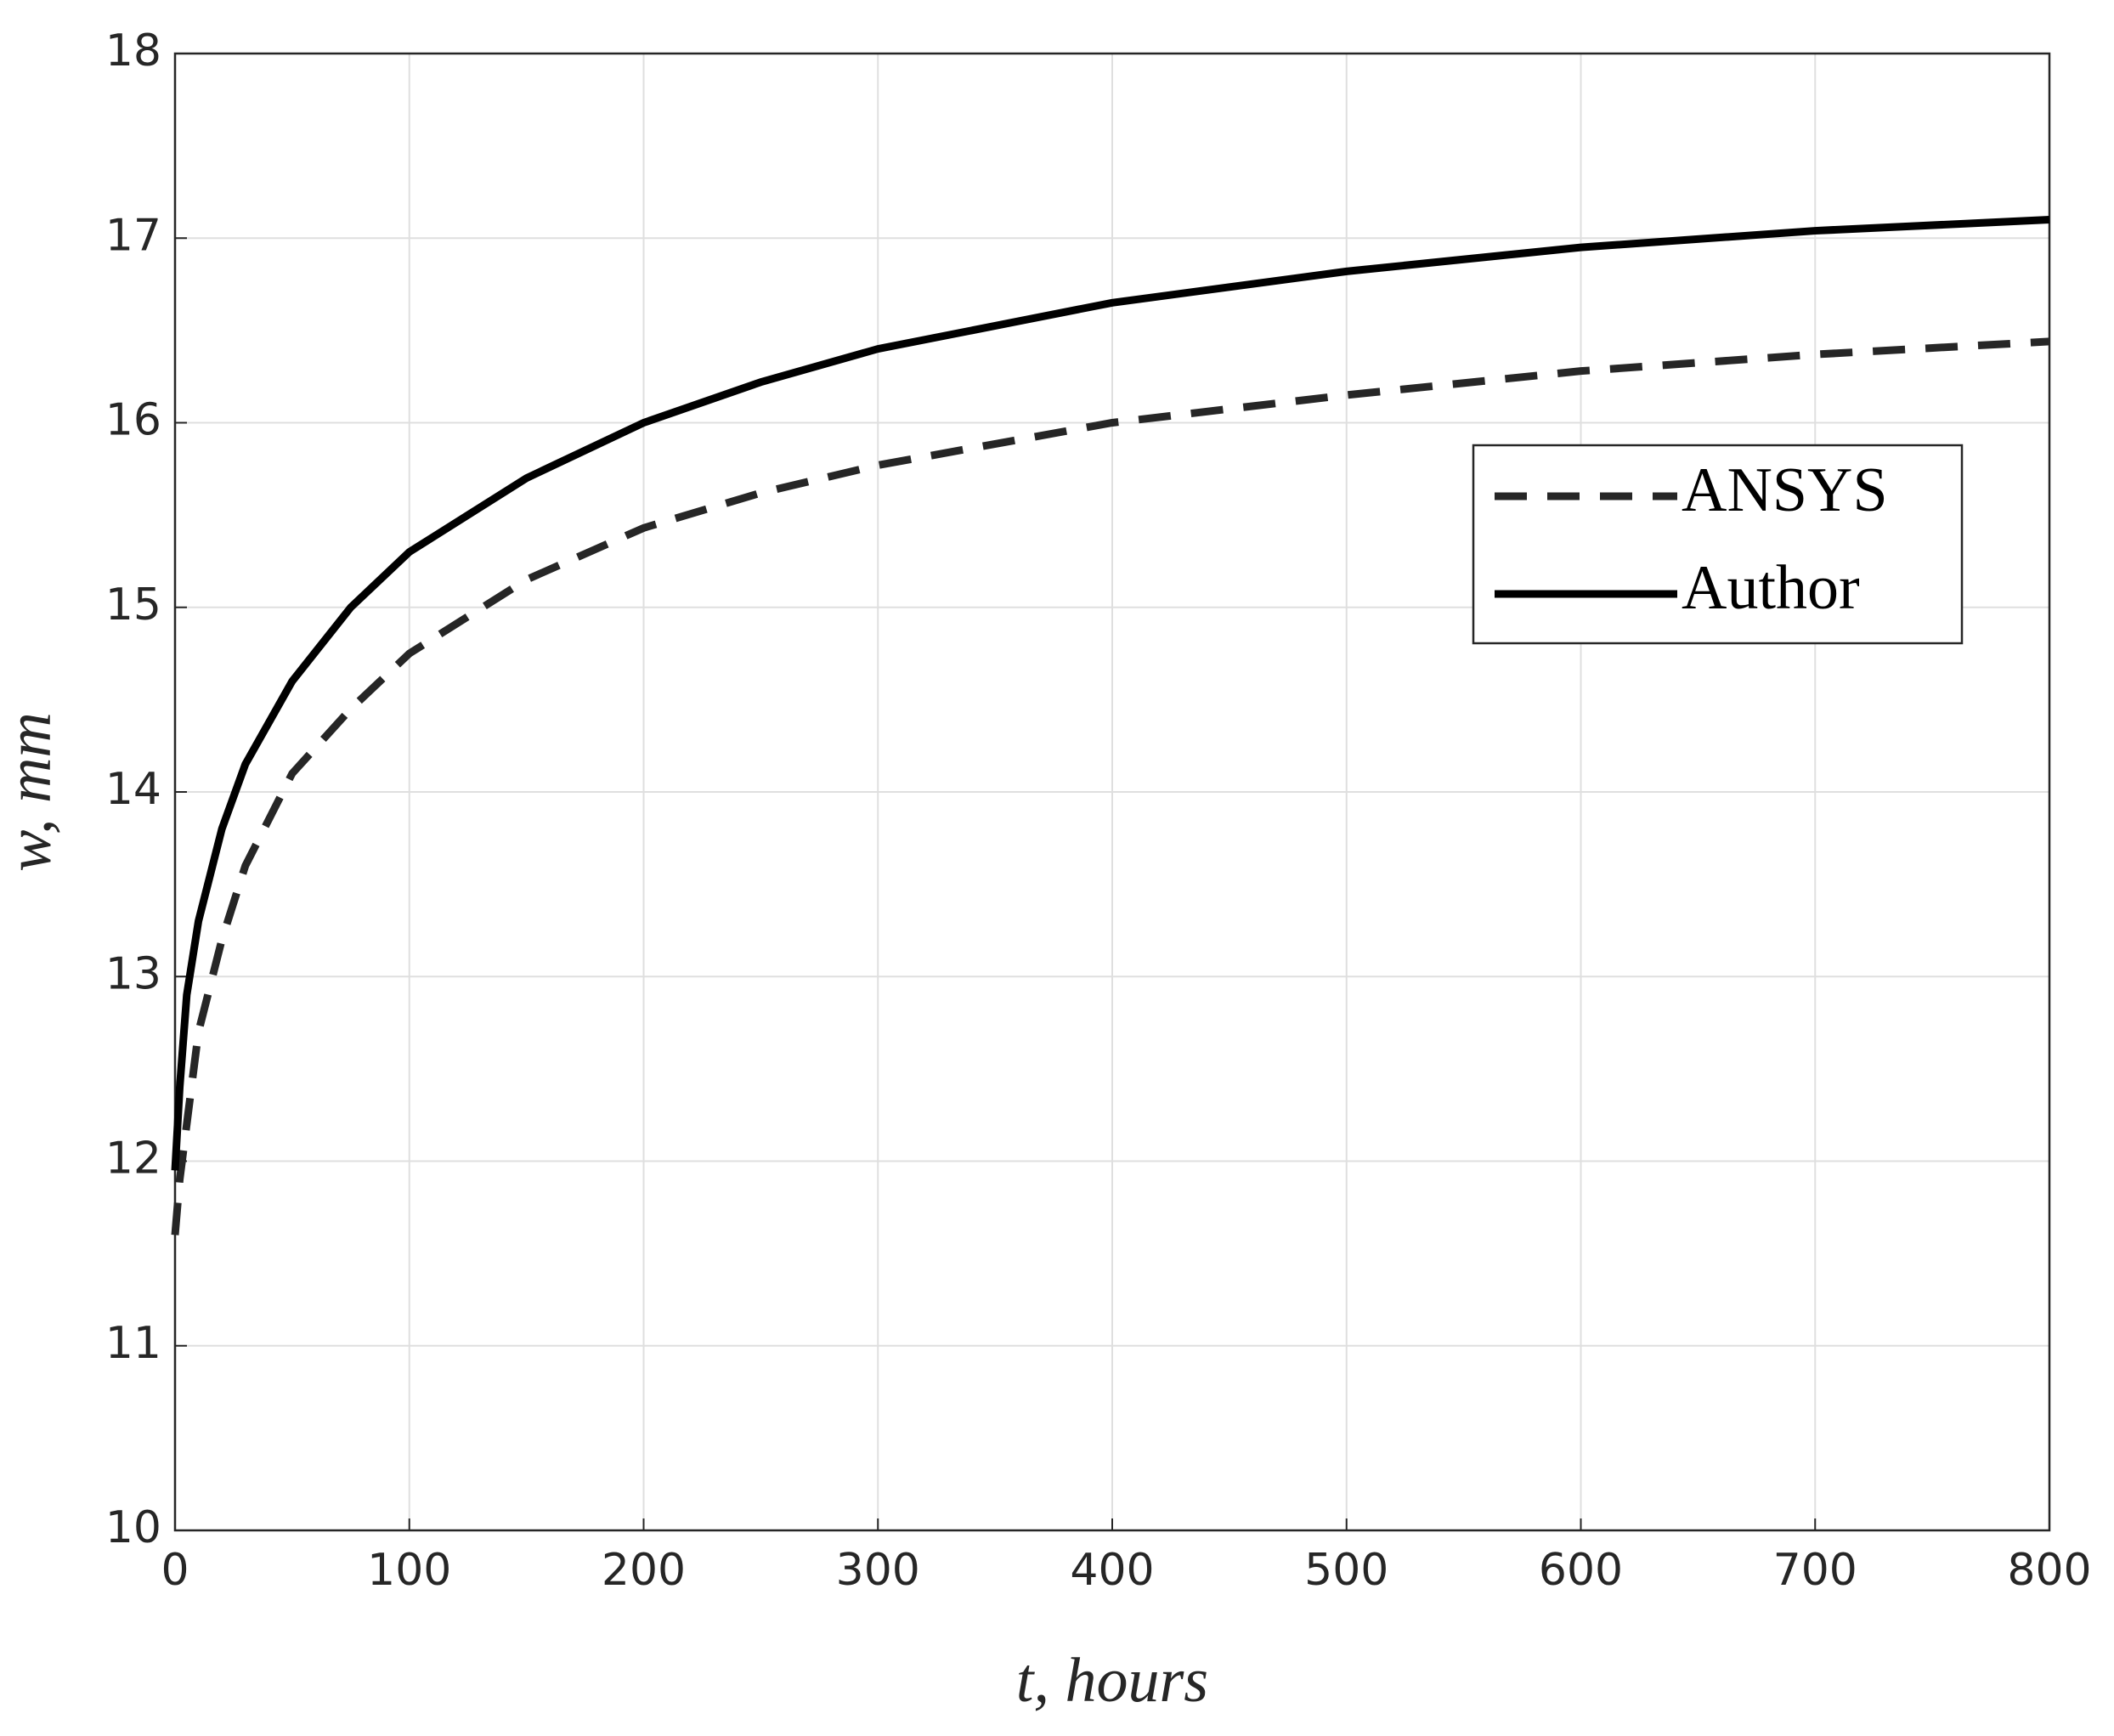 The image size is (2114, 1736). I want to click on y-tick-label: 10, so click(133, 1528).